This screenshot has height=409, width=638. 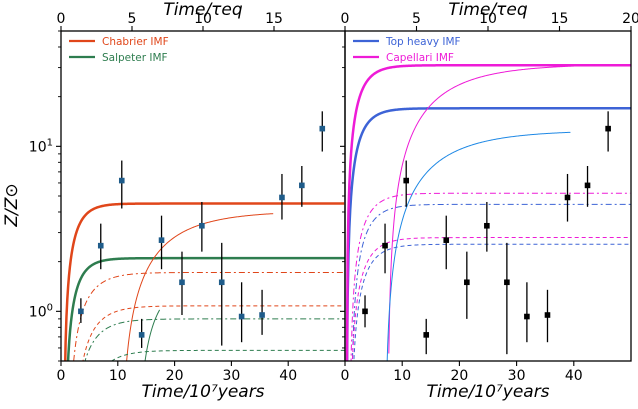 What do you see at coordinates (135, 42) in the screenshot?
I see `legend-label: Chabrier IMF` at bounding box center [135, 42].